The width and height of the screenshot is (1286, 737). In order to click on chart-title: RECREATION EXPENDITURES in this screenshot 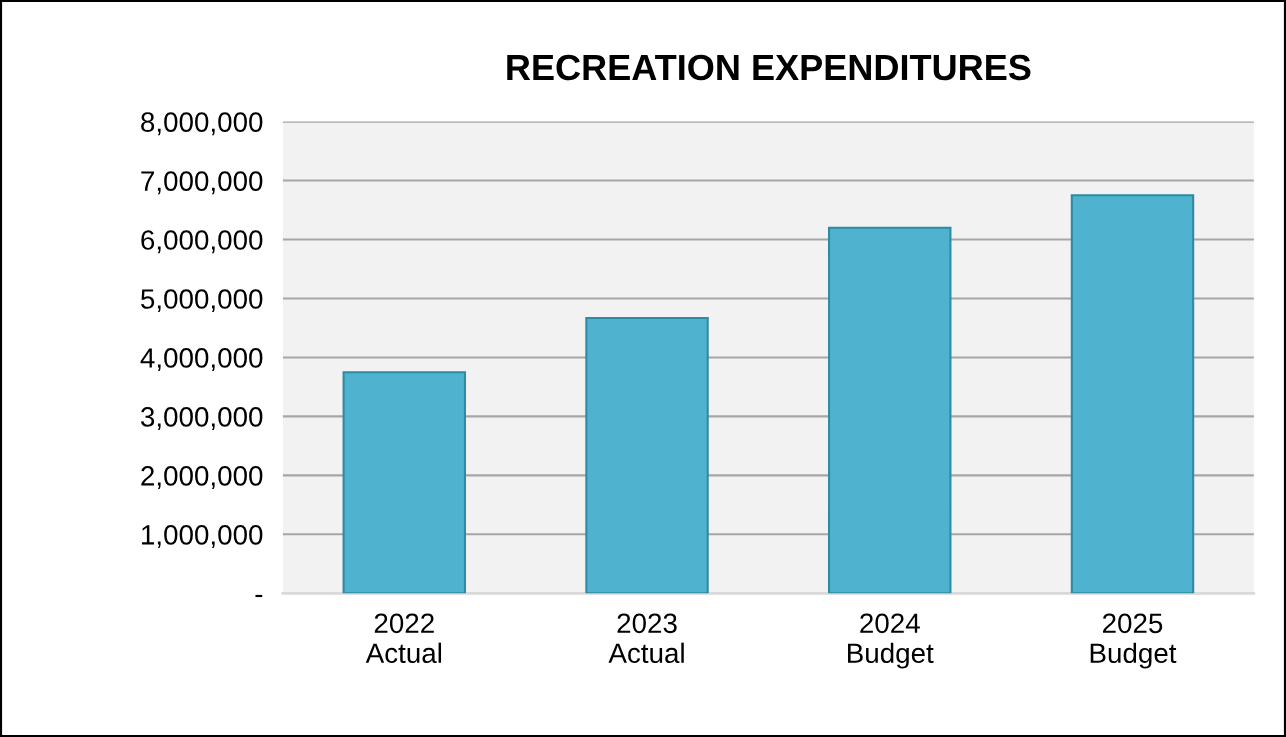, I will do `click(769, 67)`.